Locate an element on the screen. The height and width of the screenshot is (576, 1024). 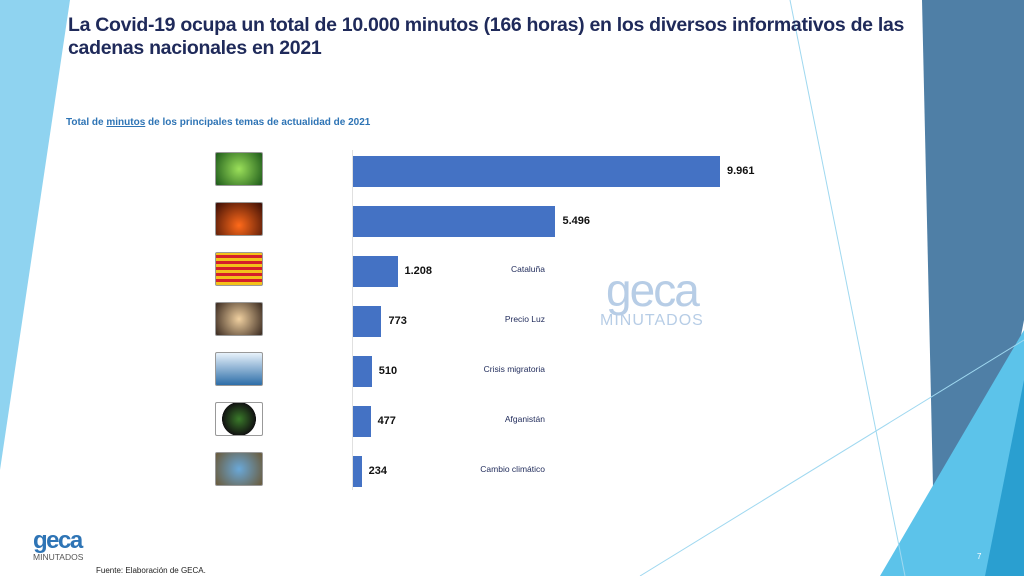
category-label: Precio Luz is located at coordinates (524, 319).